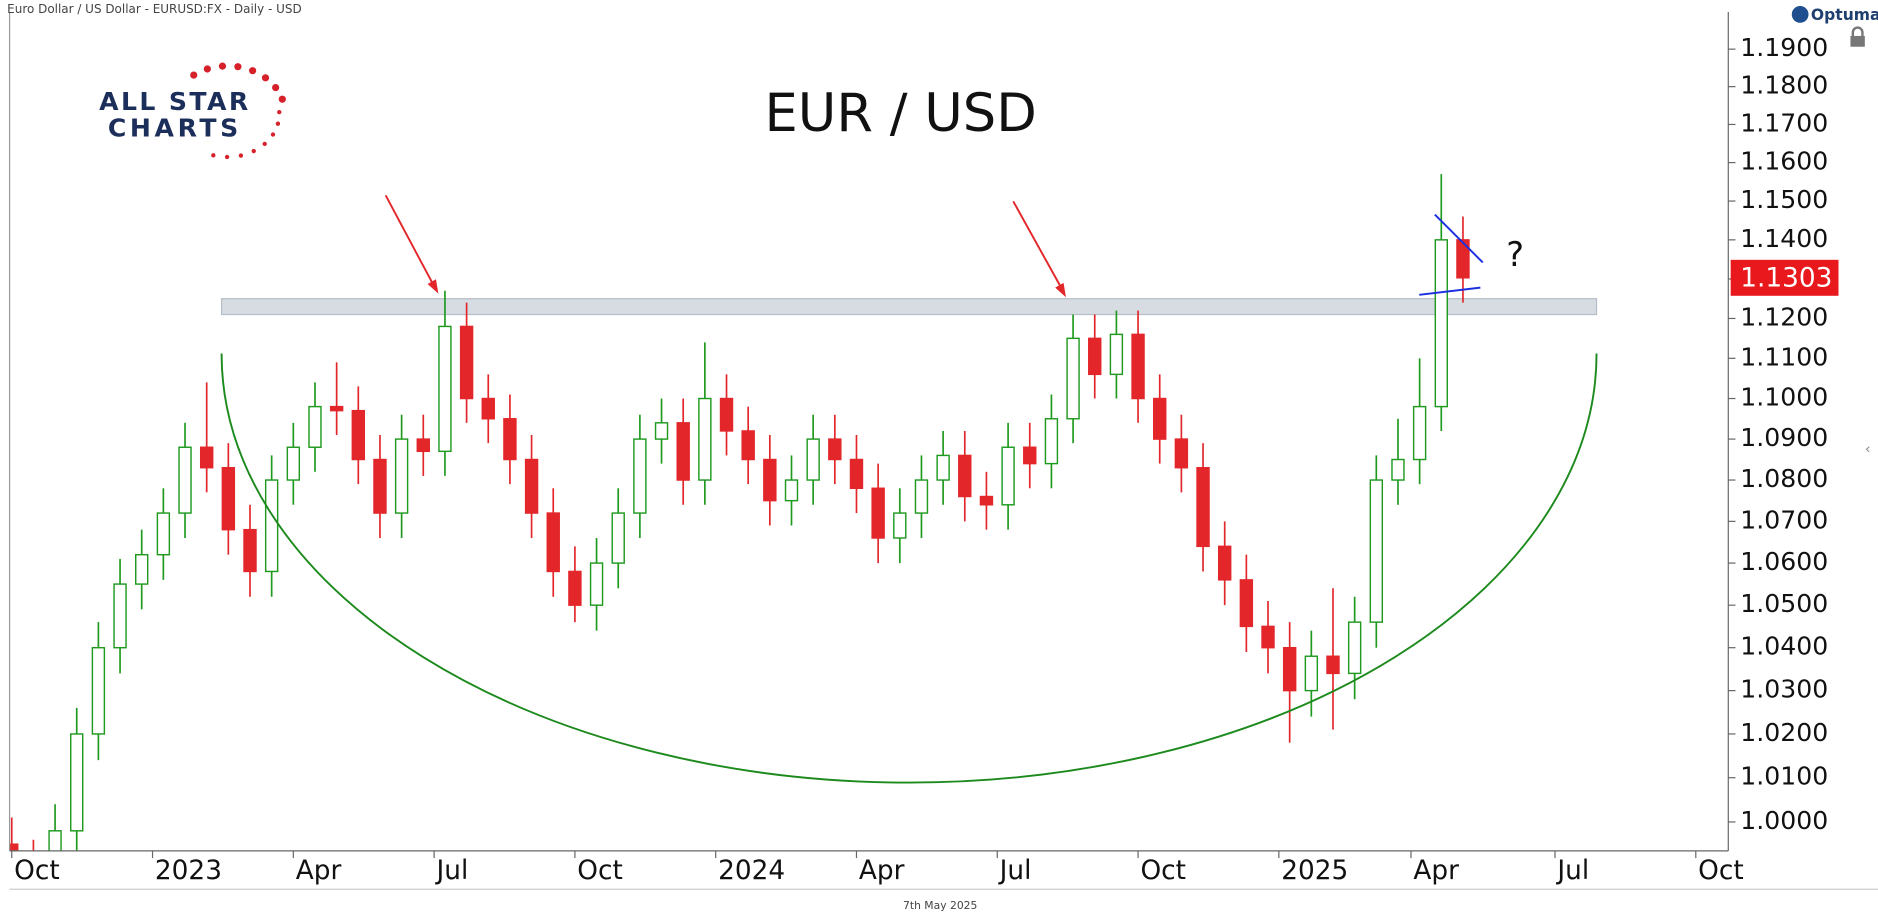  Describe the element at coordinates (1784, 85) in the screenshot. I see `y-tick-label: 1.1800` at that location.